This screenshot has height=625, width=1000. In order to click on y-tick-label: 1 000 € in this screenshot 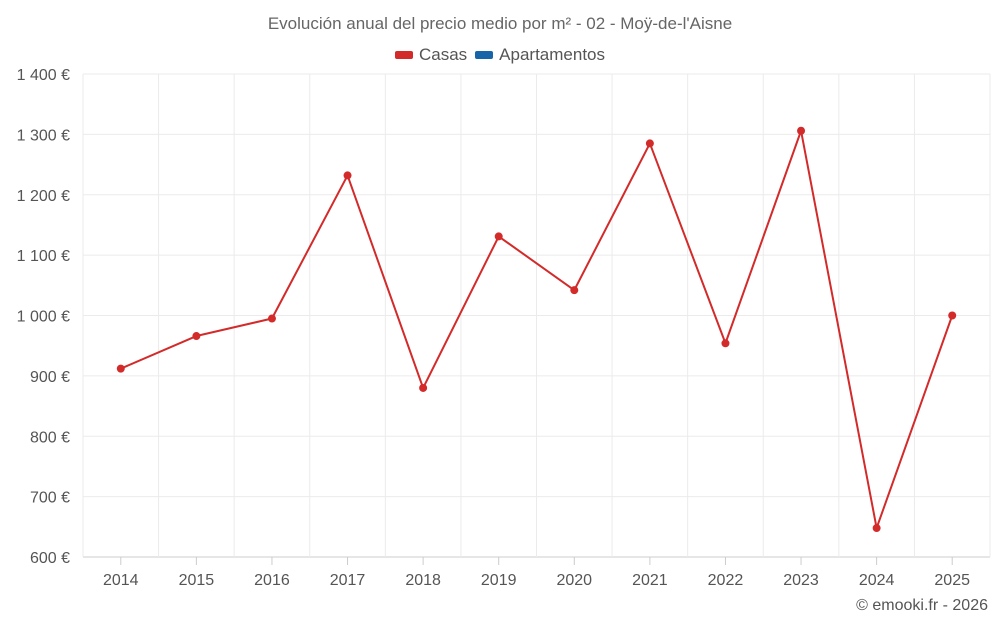, I will do `click(43, 317)`.